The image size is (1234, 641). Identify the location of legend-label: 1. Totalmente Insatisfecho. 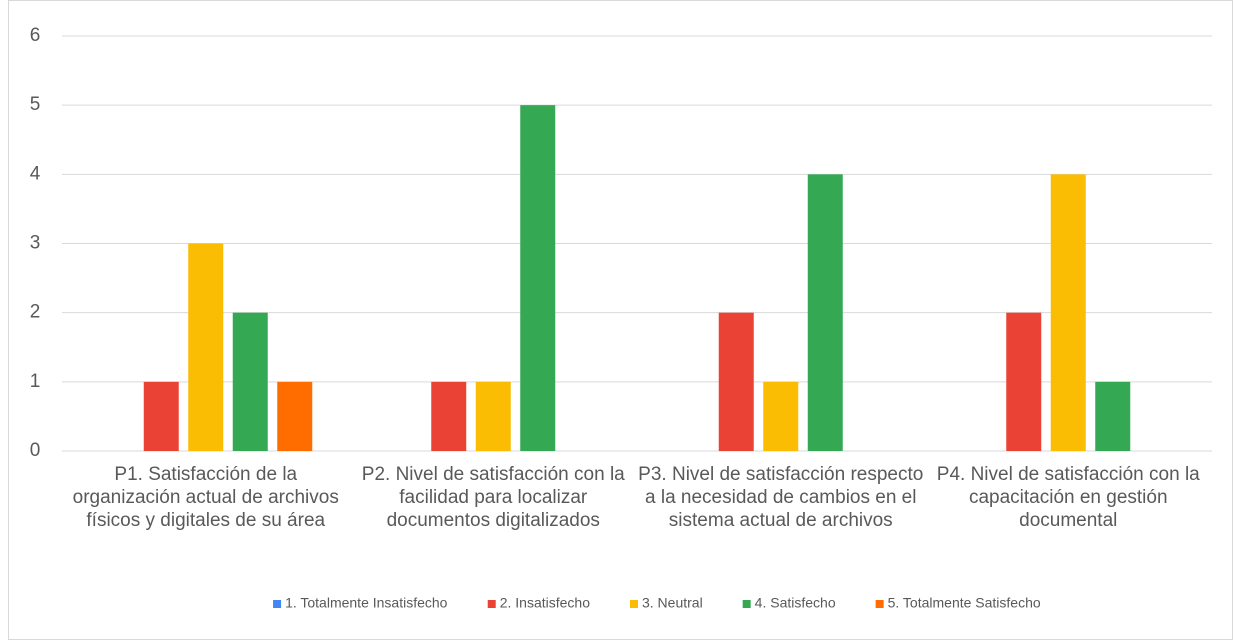
(366, 603).